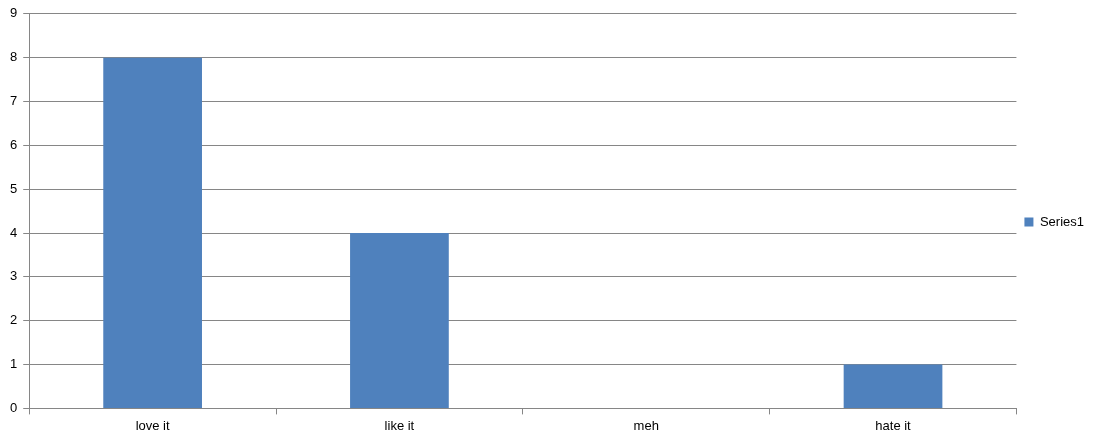 The image size is (1102, 442). What do you see at coordinates (14, 13) in the screenshot?
I see `y-tick-label: 9` at bounding box center [14, 13].